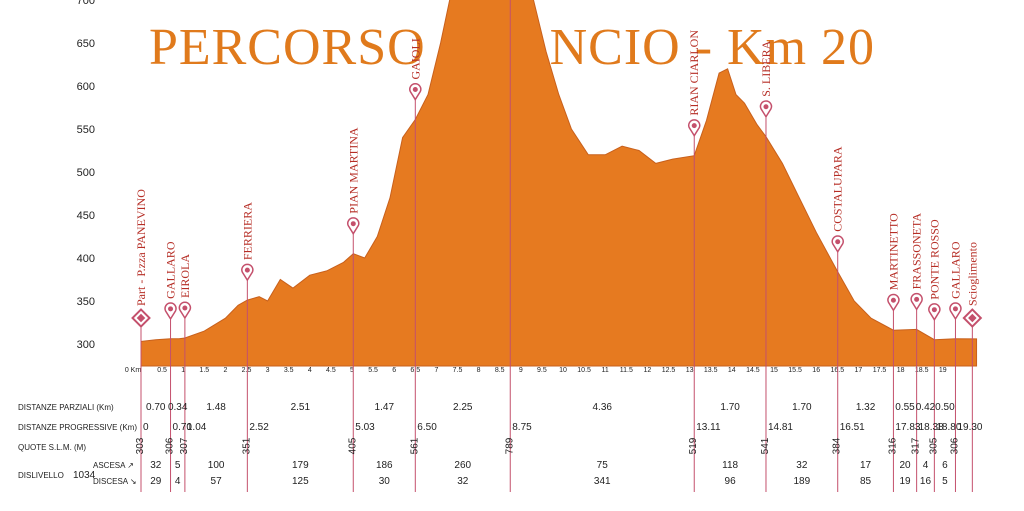  What do you see at coordinates (521, 370) in the screenshot?
I see `x-tick-label: 9` at bounding box center [521, 370].